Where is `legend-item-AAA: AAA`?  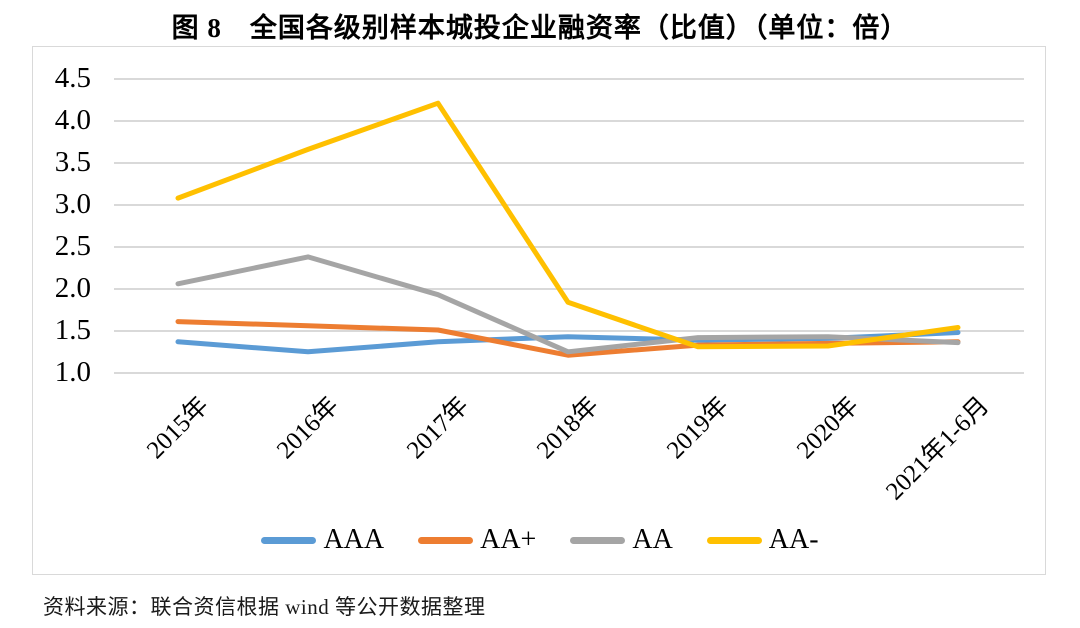 legend-item-AAA: AAA is located at coordinates (322, 540).